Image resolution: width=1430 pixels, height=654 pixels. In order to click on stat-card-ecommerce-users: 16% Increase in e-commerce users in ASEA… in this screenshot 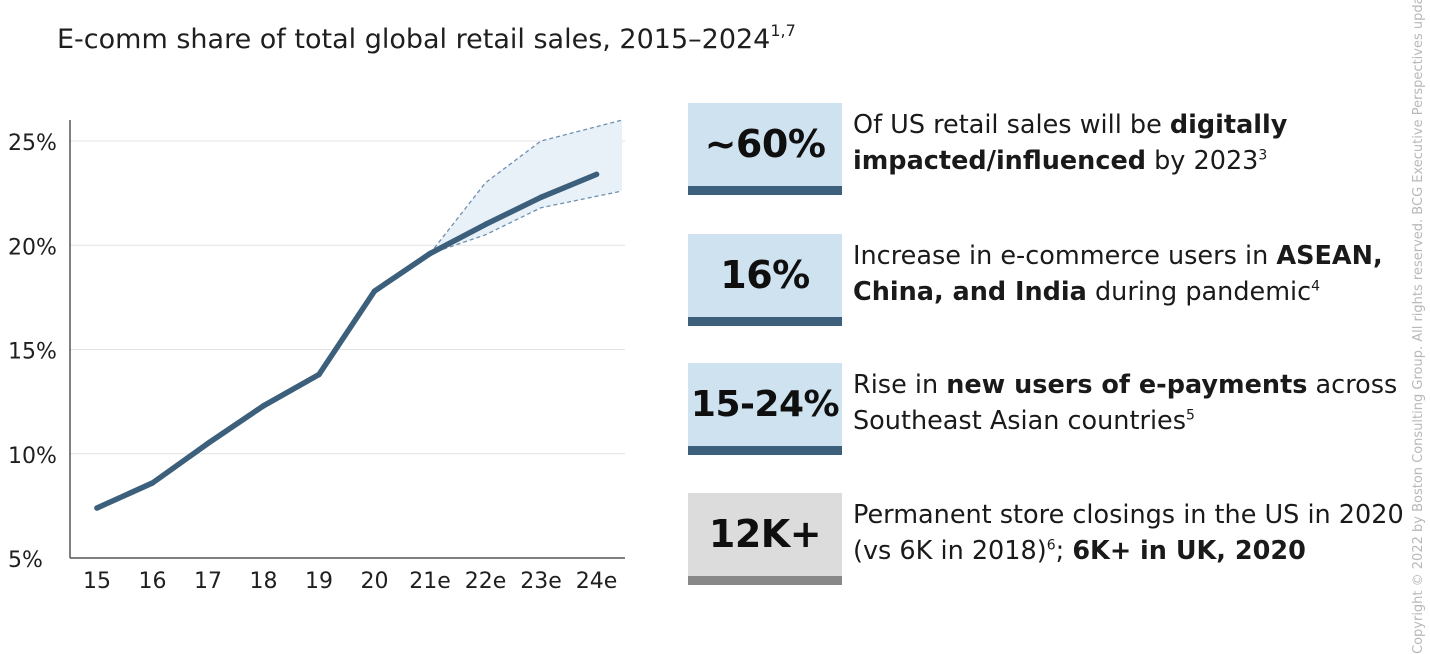, I will do `click(1059, 280)`.